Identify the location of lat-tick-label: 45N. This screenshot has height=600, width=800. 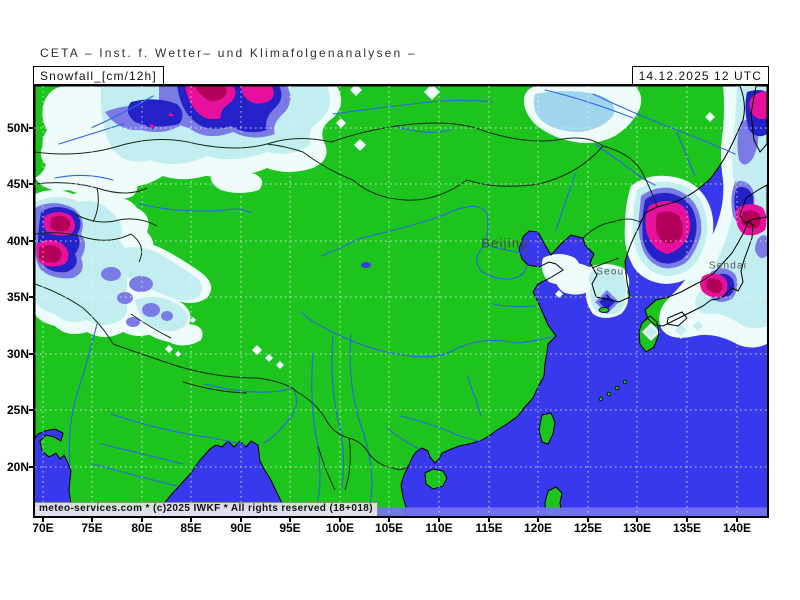
(17, 184).